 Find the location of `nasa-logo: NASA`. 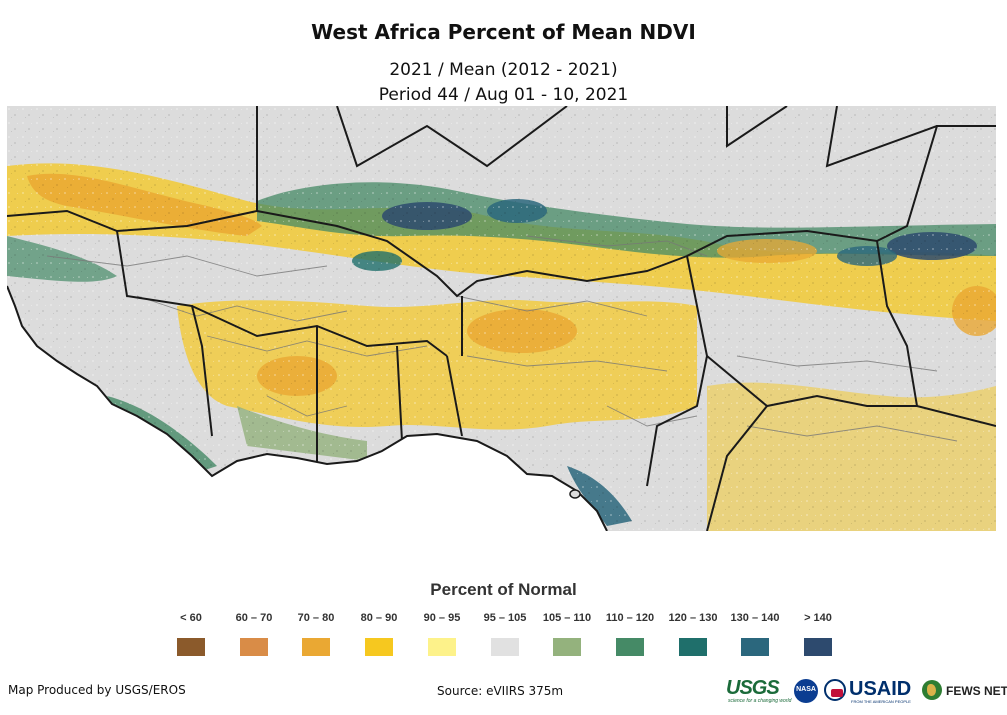

nasa-logo: NASA is located at coordinates (807, 691).